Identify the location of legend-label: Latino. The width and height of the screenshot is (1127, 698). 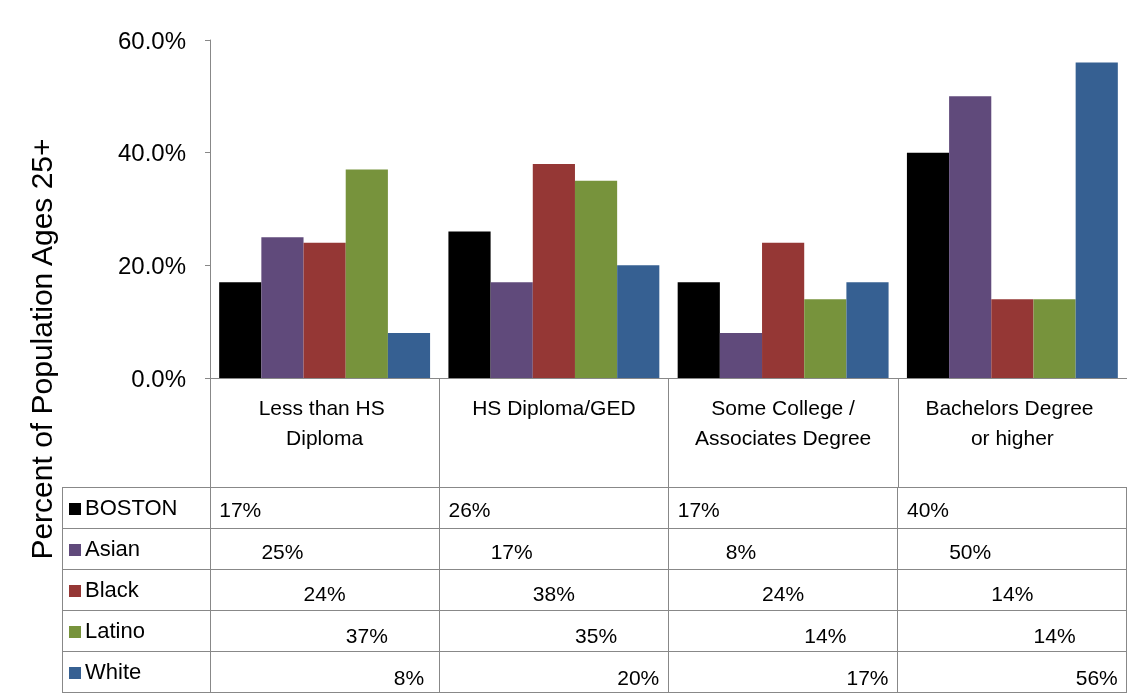
(136, 631).